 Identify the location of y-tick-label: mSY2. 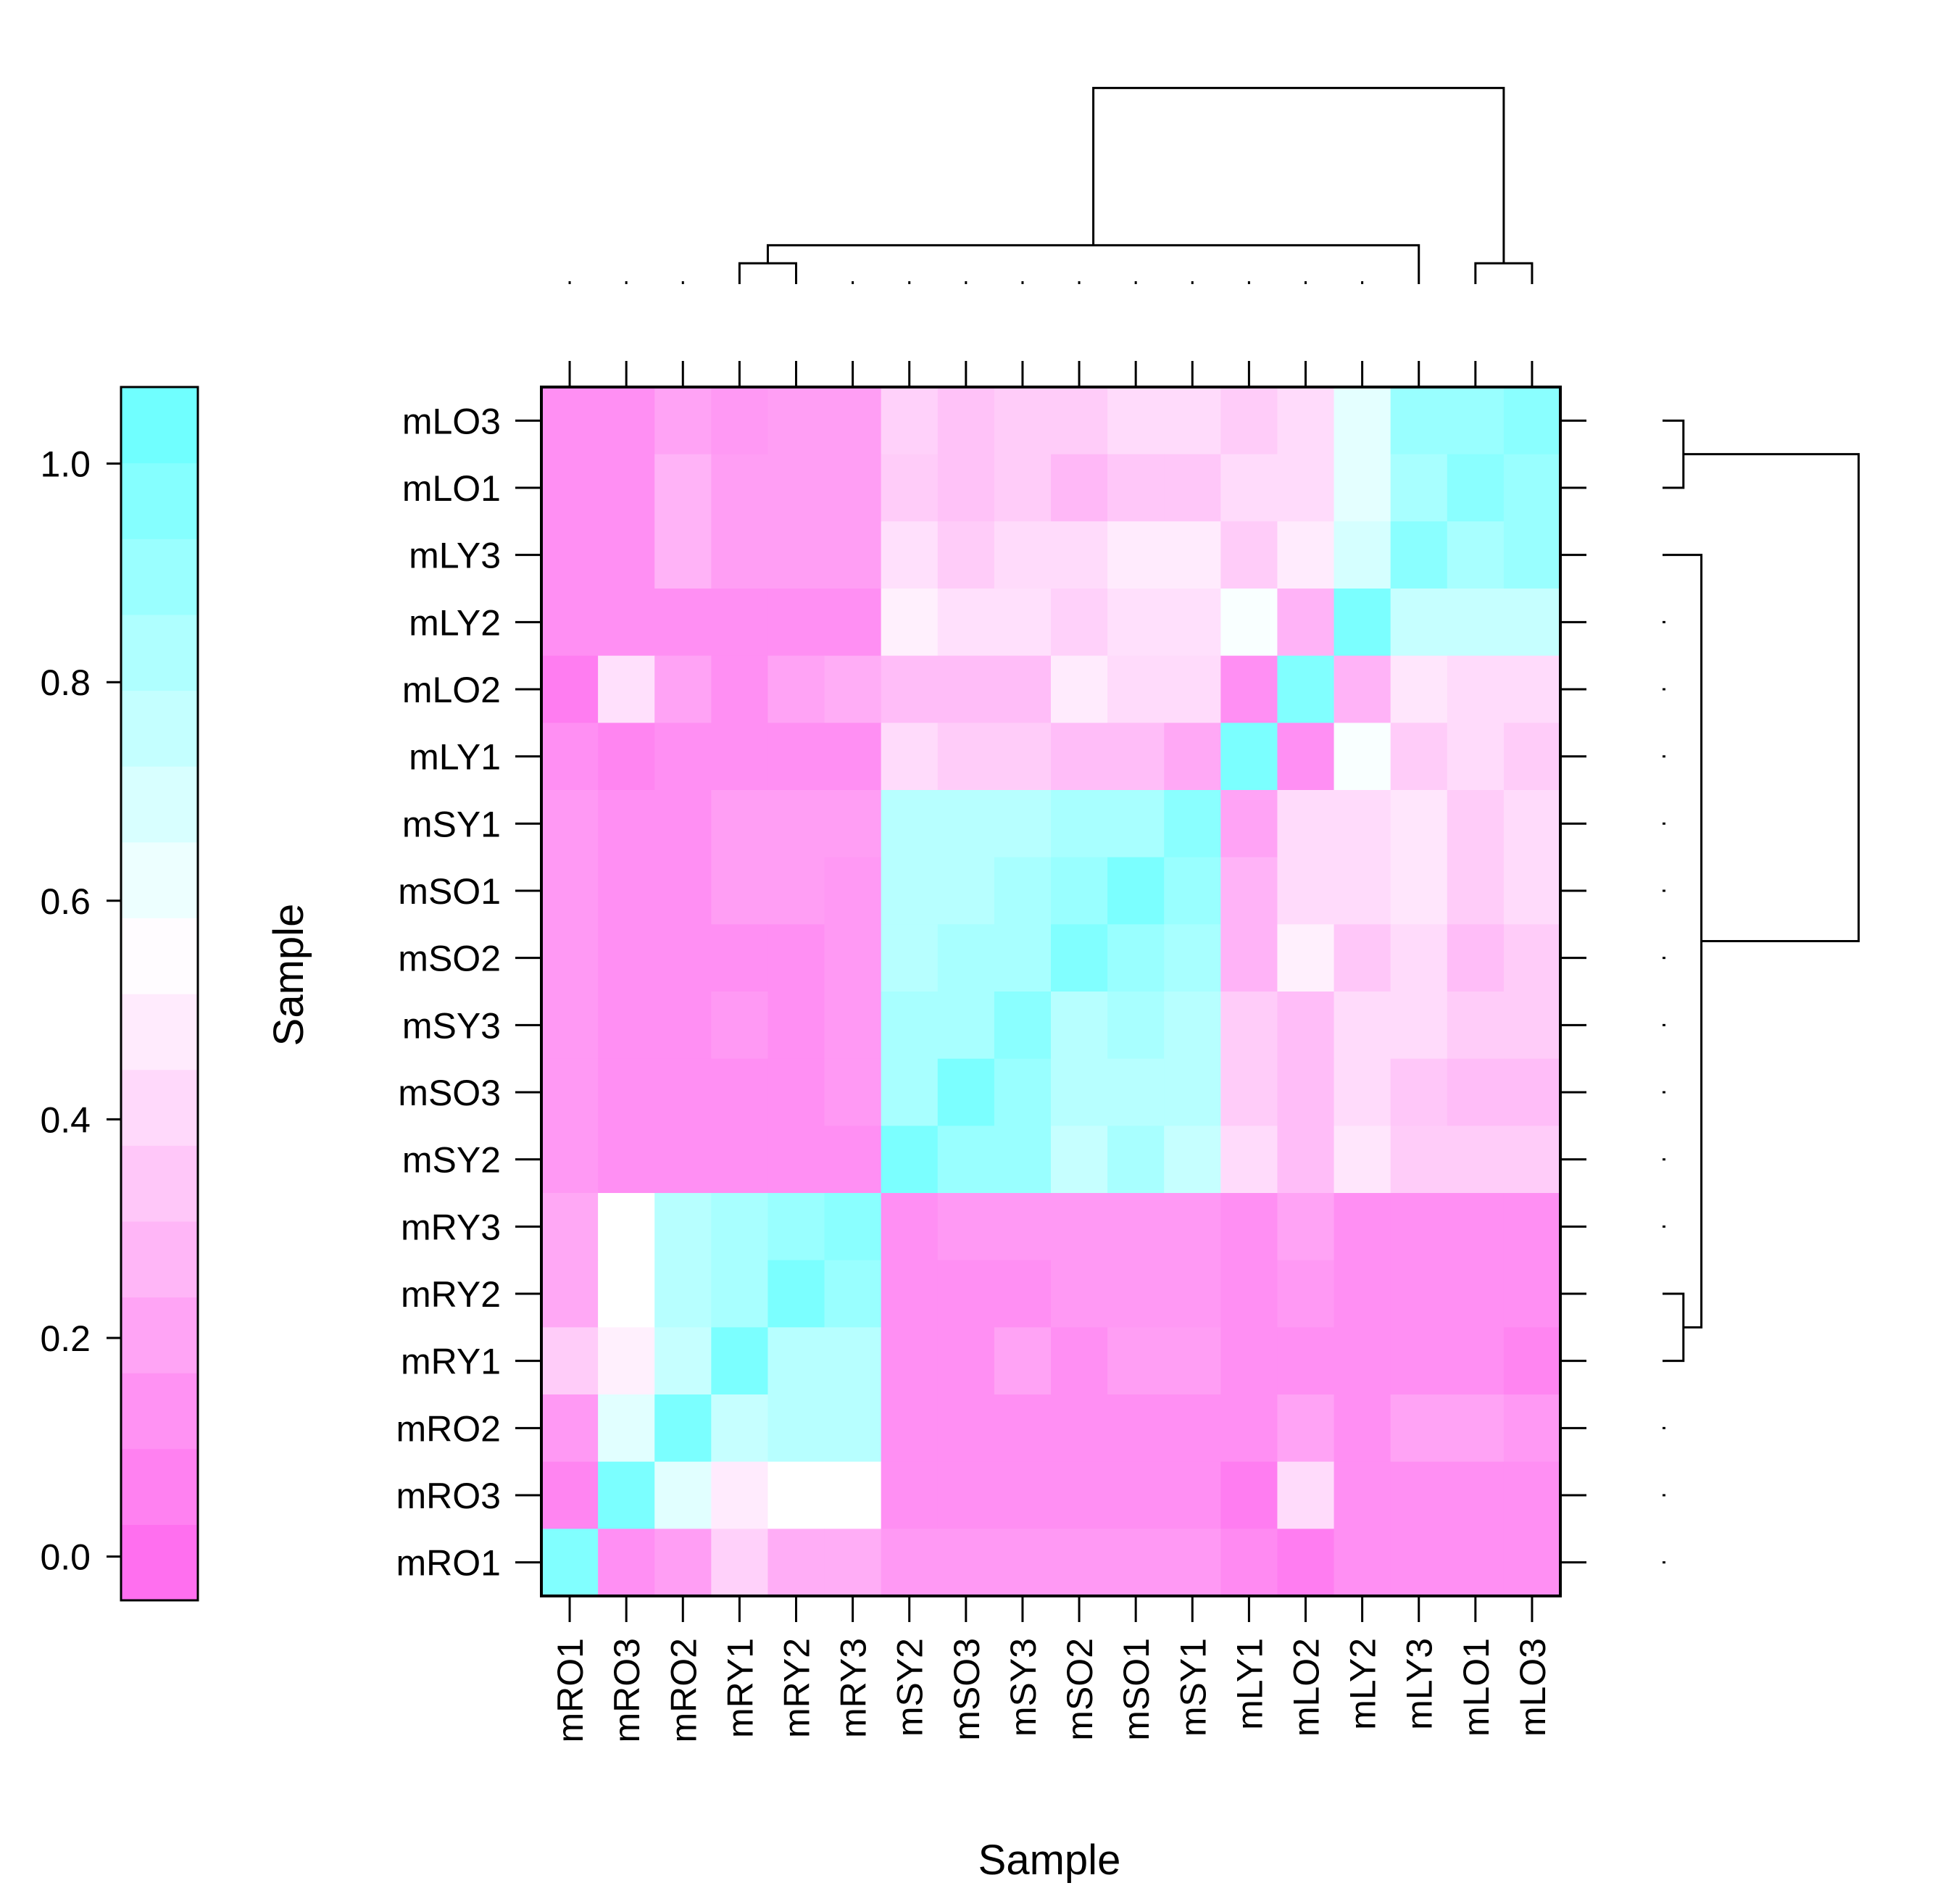
(451, 1160).